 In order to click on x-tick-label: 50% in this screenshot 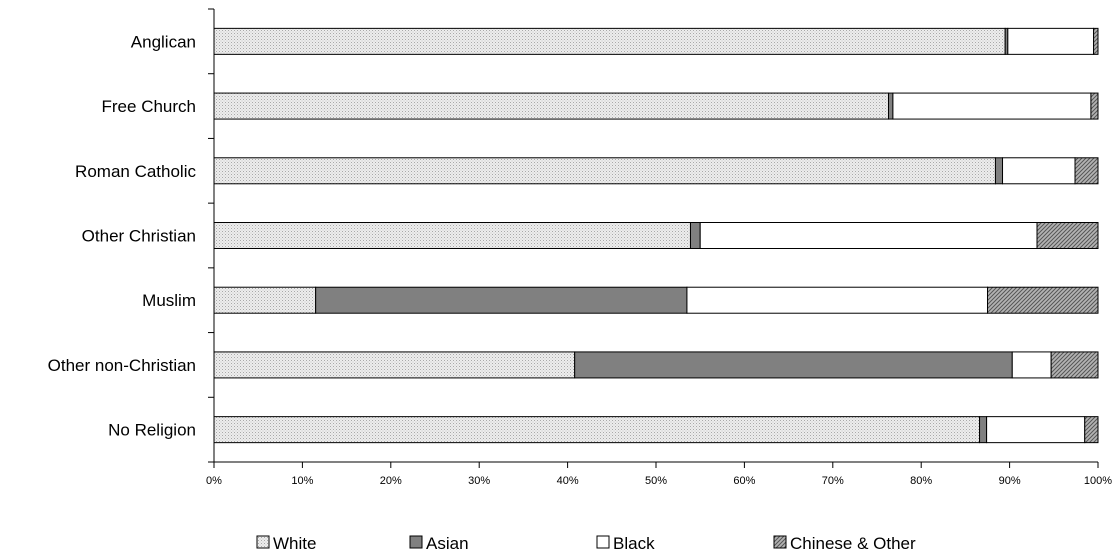, I will do `click(656, 481)`.